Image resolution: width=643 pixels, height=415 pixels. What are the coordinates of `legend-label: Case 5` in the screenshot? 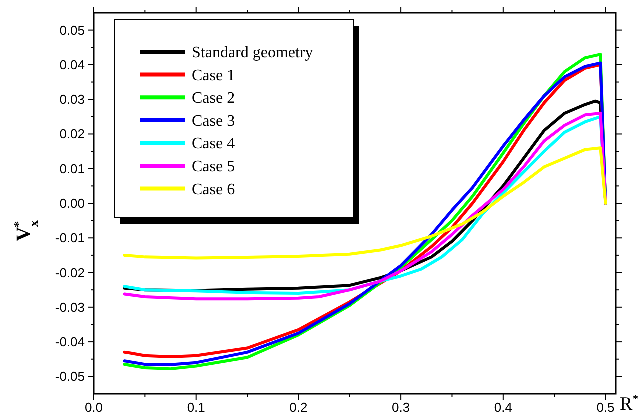 It's located at (214, 167).